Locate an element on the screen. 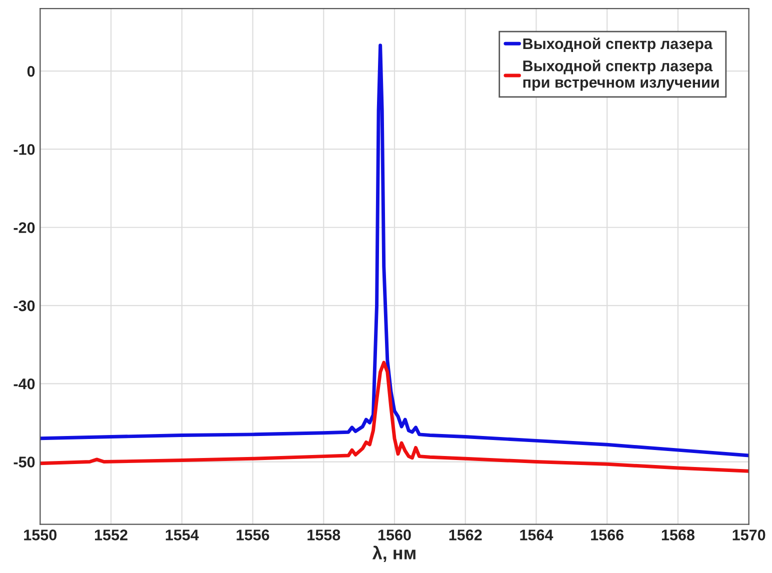 Image resolution: width=772 pixels, height=573 pixels. x-tick-label: 1562 is located at coordinates (465, 535).